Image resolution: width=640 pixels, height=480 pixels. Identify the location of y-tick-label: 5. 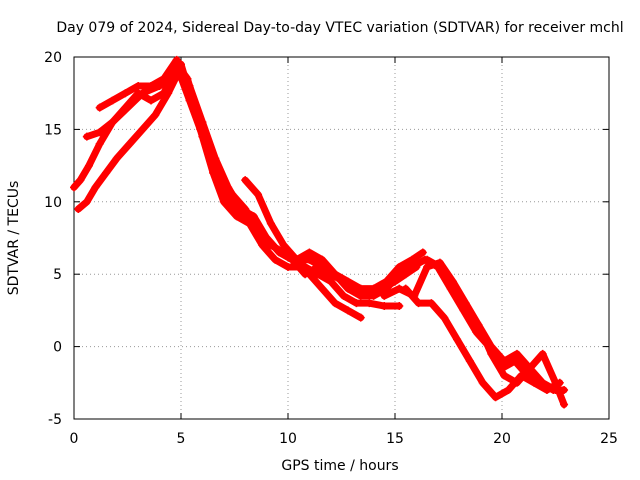
(57, 275).